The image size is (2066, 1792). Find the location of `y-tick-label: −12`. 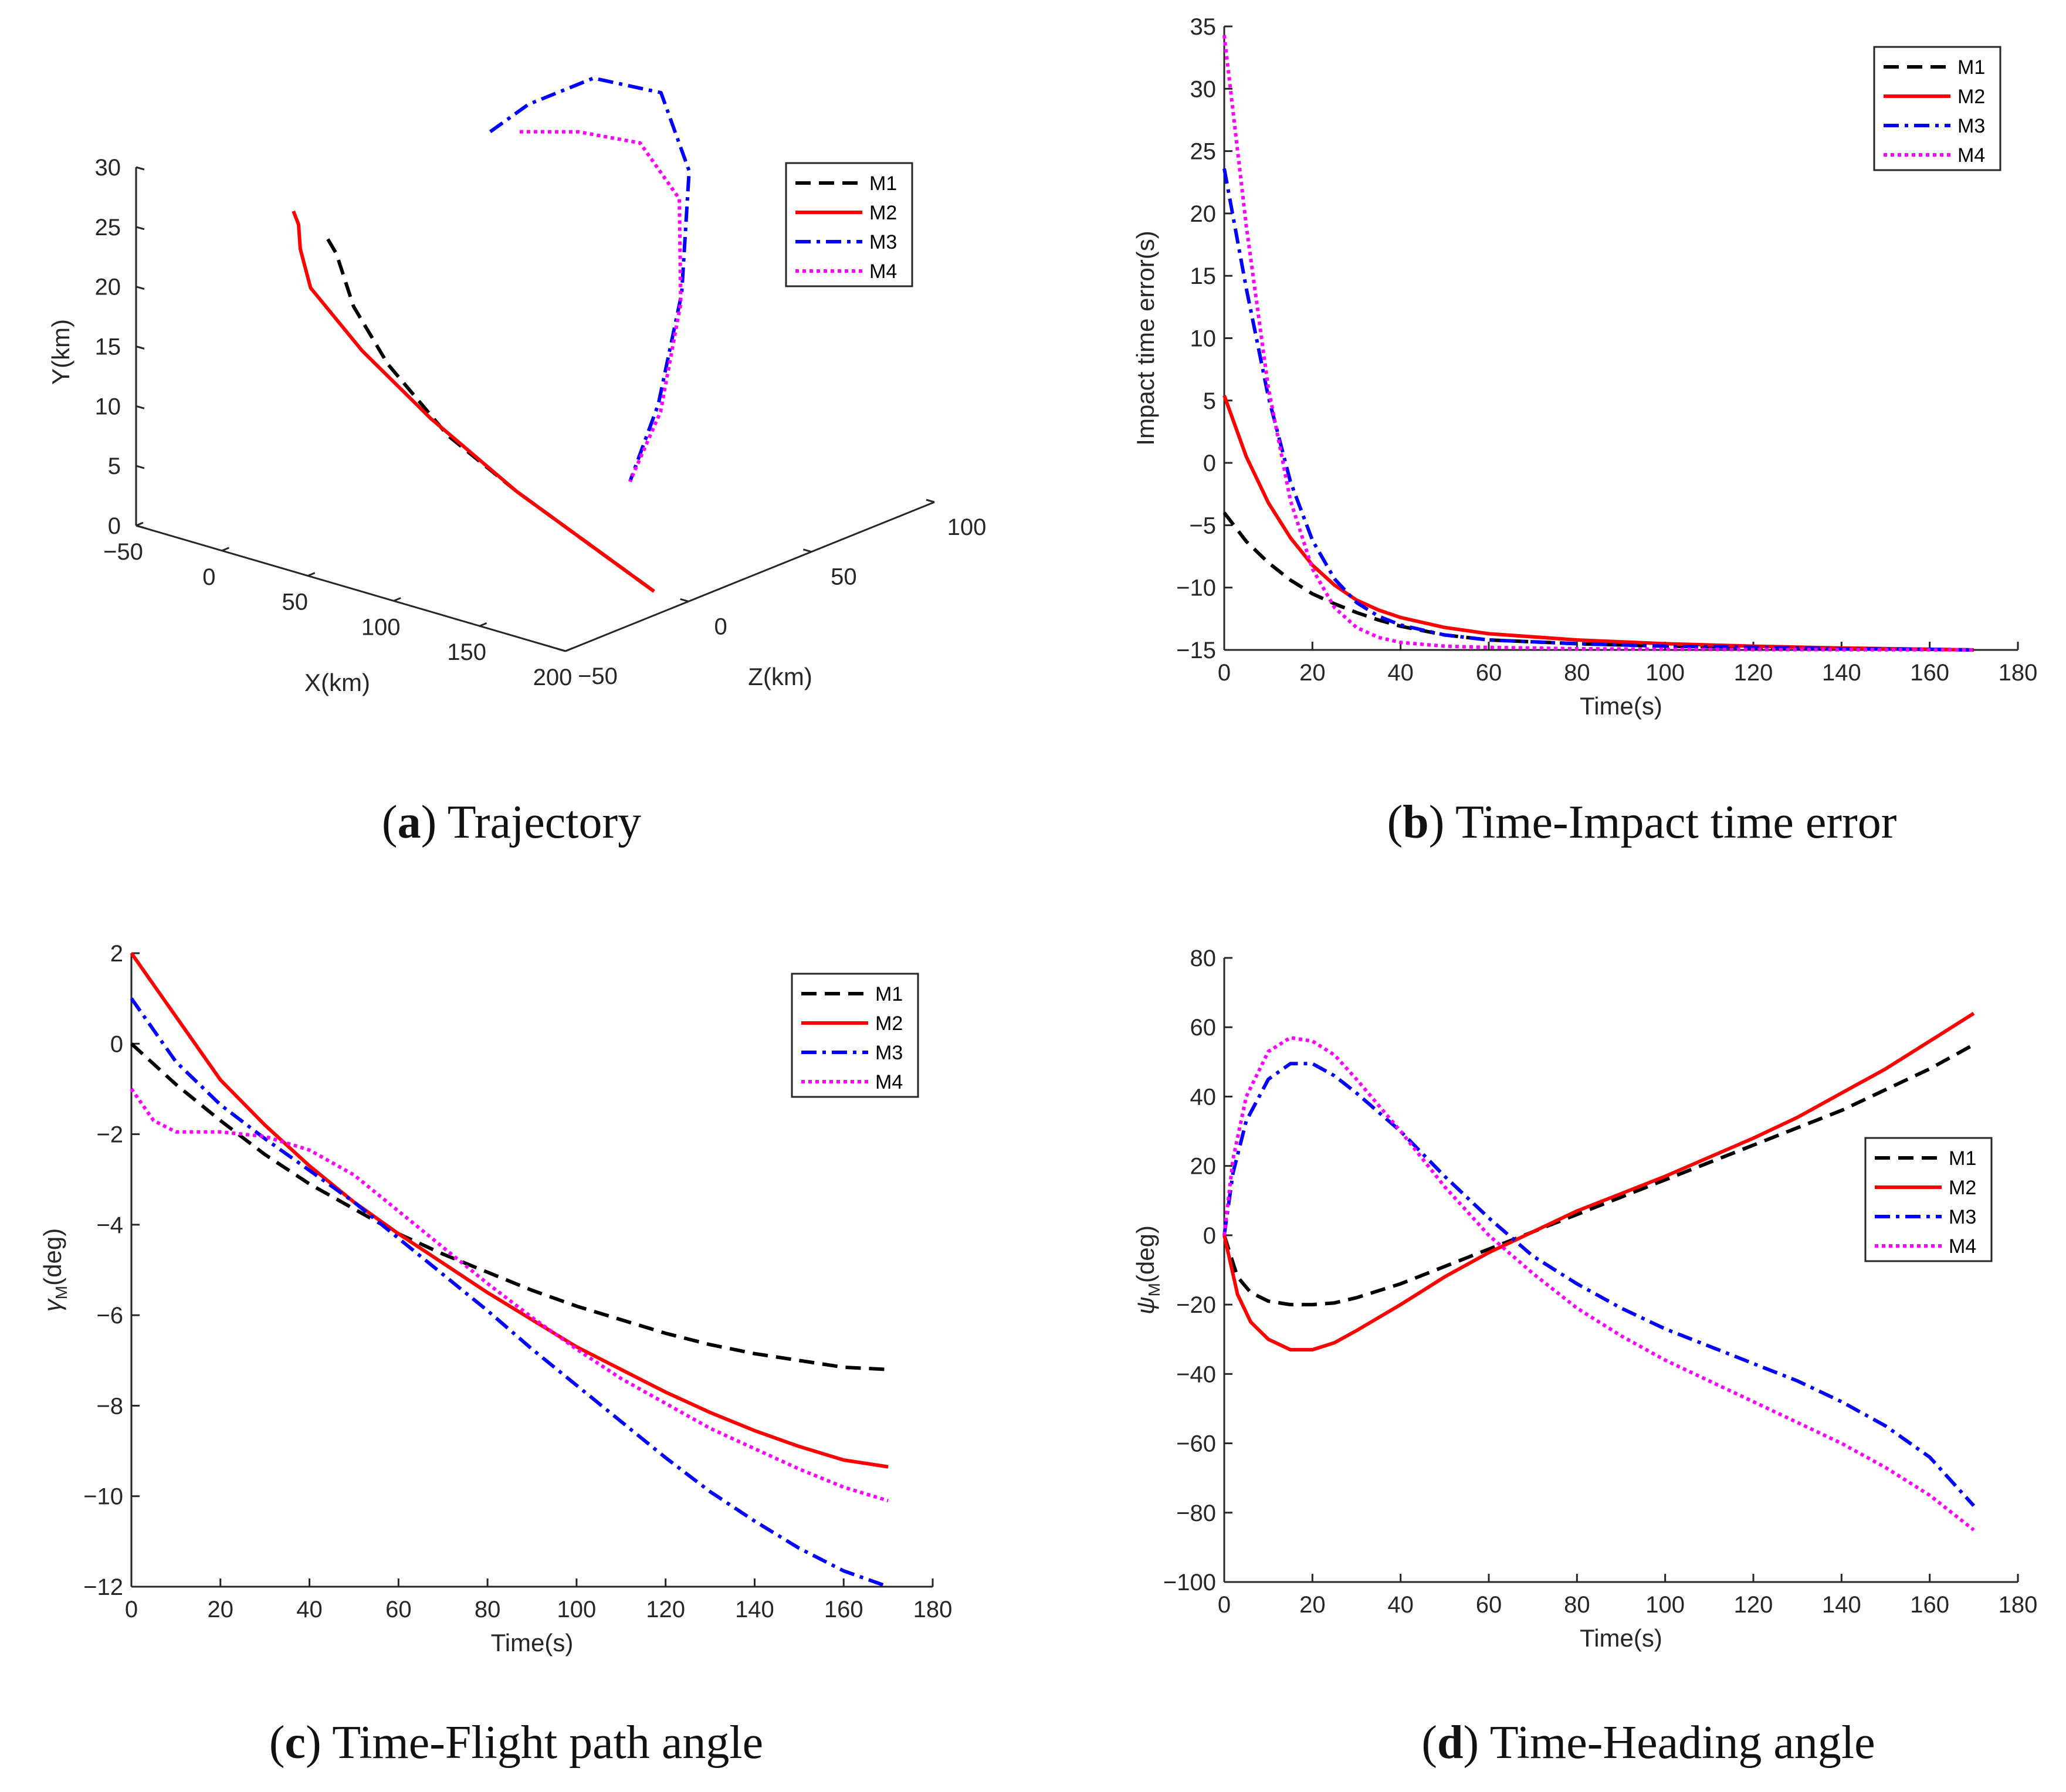

y-tick-label: −12 is located at coordinates (103, 1587).